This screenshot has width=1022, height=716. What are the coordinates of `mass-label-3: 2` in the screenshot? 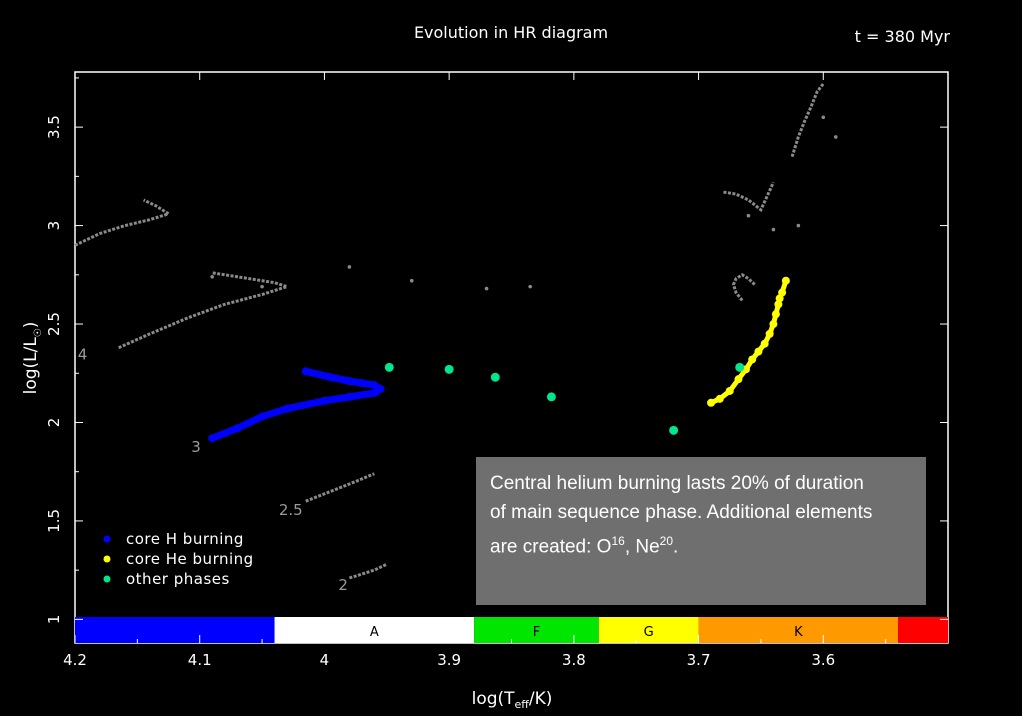 It's located at (343, 585).